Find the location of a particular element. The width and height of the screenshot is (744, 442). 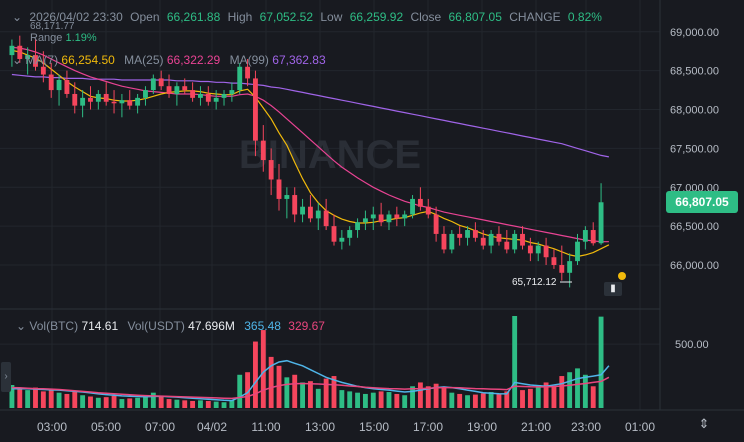

min-price-marker: 65,712.12 is located at coordinates (534, 282).